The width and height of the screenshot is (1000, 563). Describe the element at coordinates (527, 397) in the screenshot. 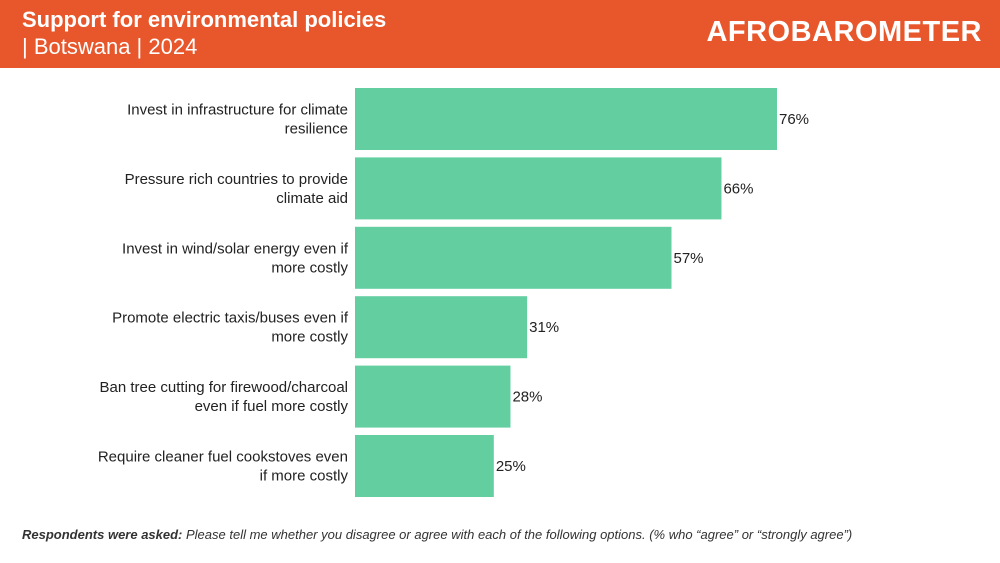

I see `value-label-5: 28%` at that location.